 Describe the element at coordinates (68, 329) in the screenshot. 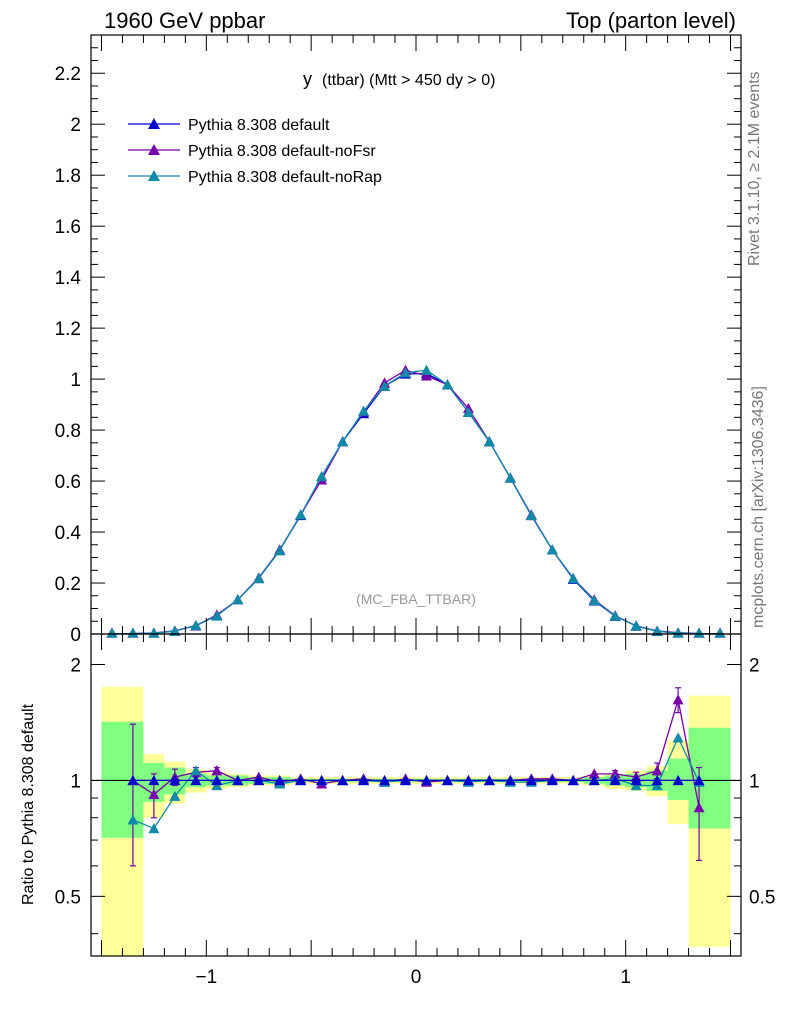

I see `y-tick-label: 1.2` at that location.